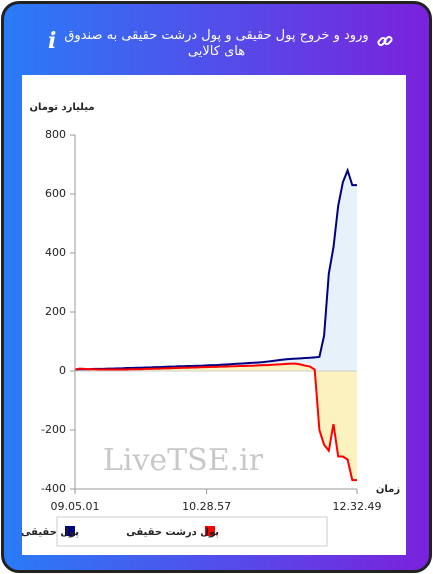  Describe the element at coordinates (53, 429) in the screenshot. I see `y-tick-label: -200` at that location.